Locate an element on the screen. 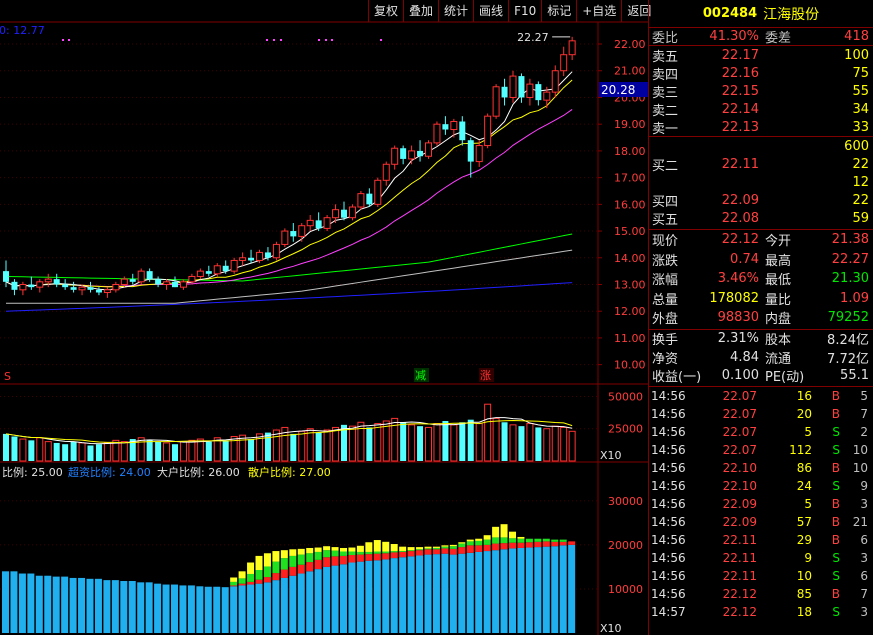  stat-row: 涨幅 3.46% 最低 21.30 is located at coordinates (761, 279).